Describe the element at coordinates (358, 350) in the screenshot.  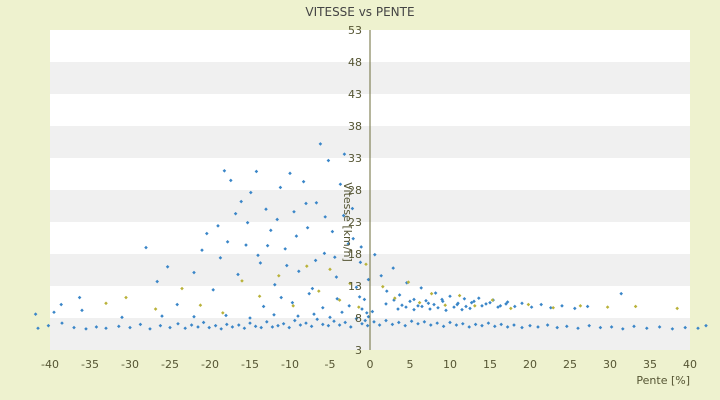
I see `y-tick-label: 3` at that location.